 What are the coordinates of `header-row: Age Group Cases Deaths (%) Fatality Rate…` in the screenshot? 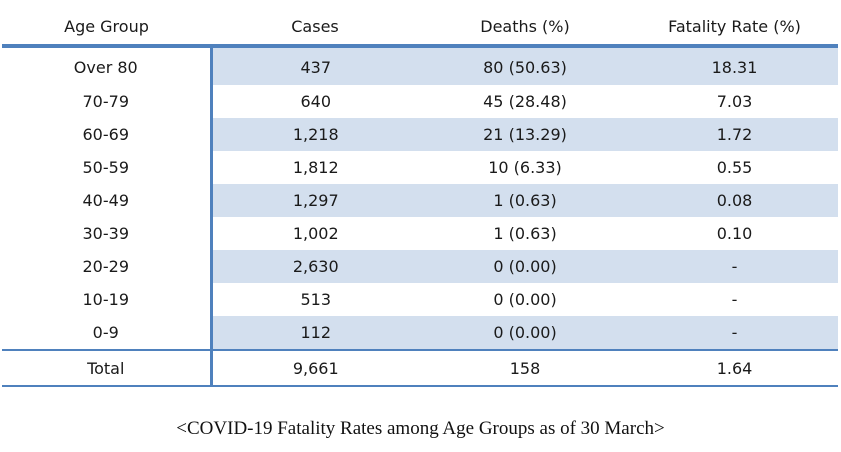 It's located at (420, 27).